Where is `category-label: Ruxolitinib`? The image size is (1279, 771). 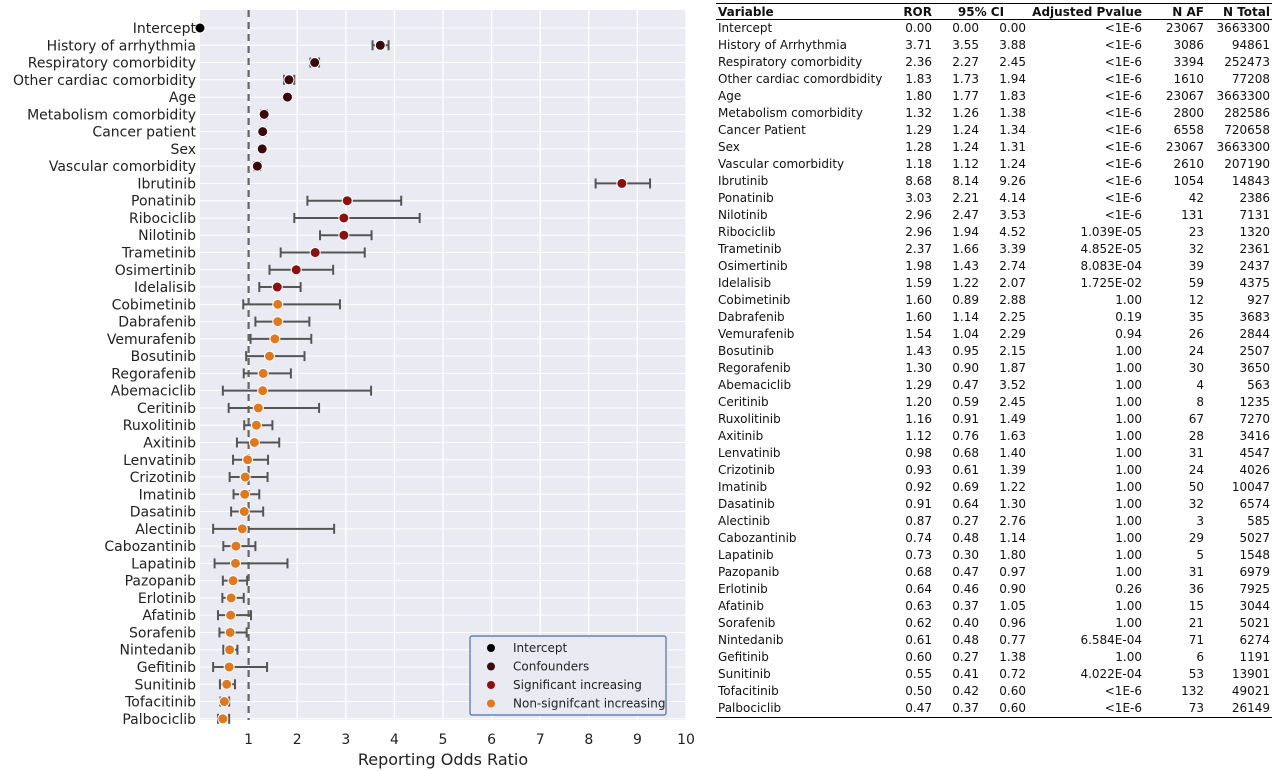
category-label: Ruxolitinib is located at coordinates (159, 426).